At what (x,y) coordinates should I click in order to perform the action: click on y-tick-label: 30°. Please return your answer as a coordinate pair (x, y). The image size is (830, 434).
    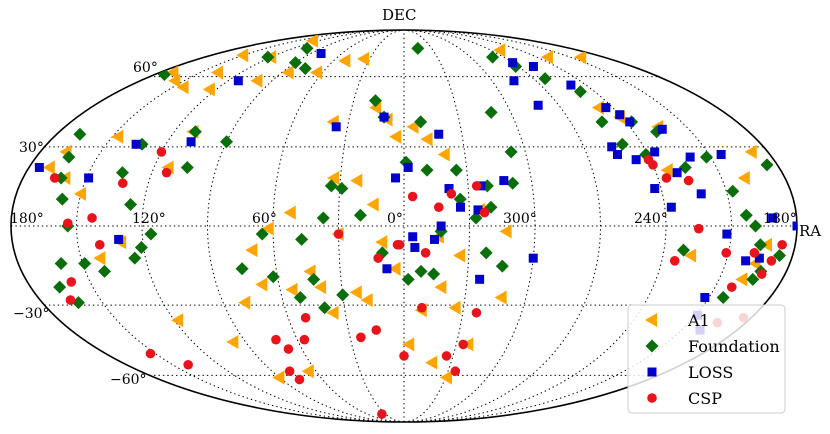
    Looking at the image, I should click on (31, 148).